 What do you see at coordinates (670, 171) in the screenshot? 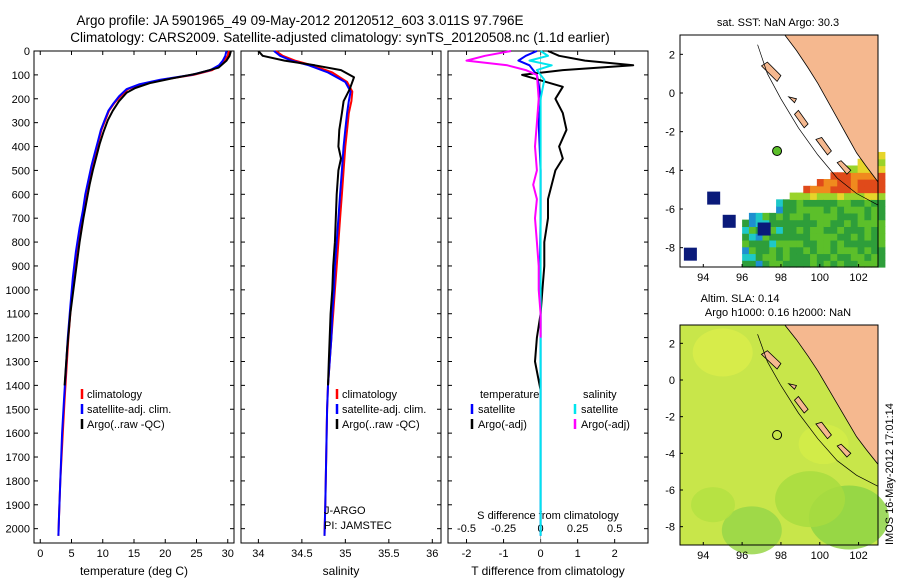
I see `y-tick-label: -4` at bounding box center [670, 171].